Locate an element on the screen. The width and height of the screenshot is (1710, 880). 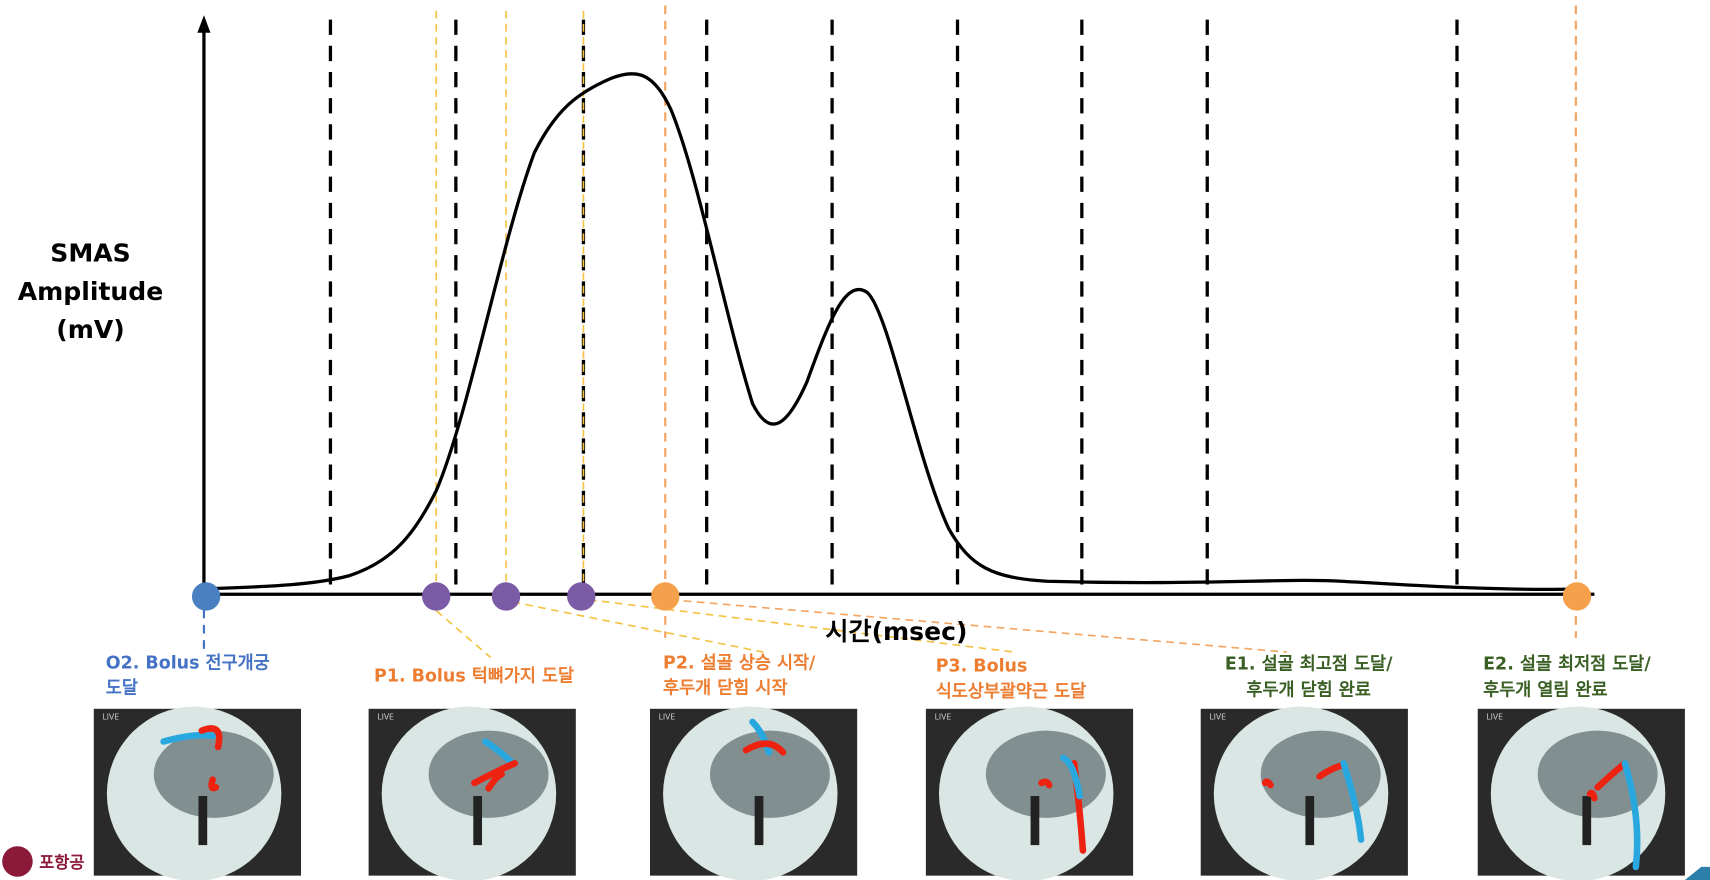
event-label: E1. 설골 최고점 도달/ is located at coordinates (1309, 664).